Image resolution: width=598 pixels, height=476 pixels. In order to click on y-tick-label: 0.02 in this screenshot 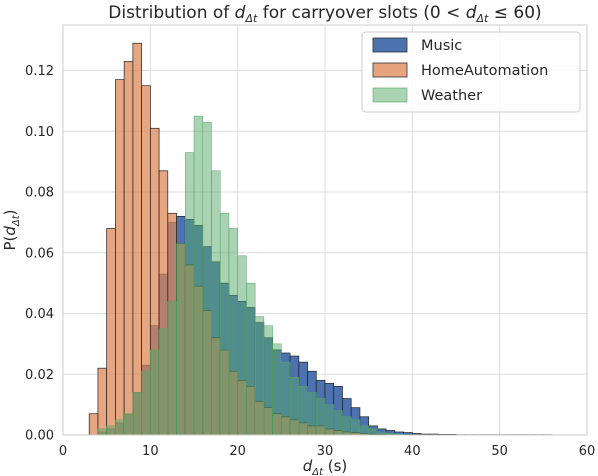, I will do `click(39, 375)`.